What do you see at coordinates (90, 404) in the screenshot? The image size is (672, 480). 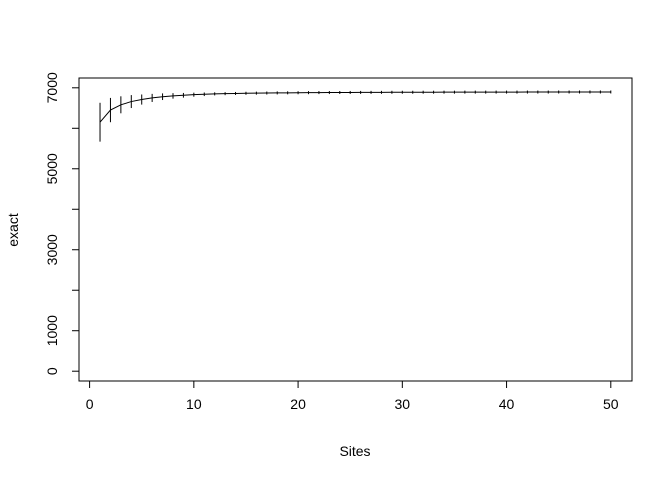 I see `x-tick-label: 0` at bounding box center [90, 404].